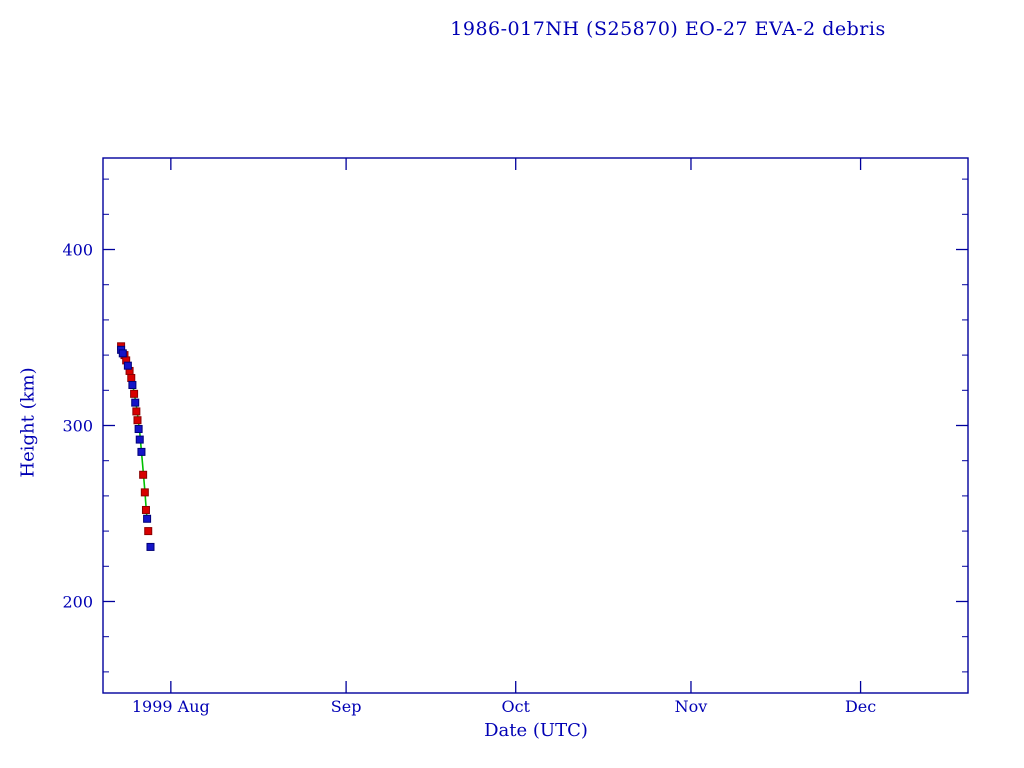  I want to click on x-tick-label: Sep, so click(346, 706).